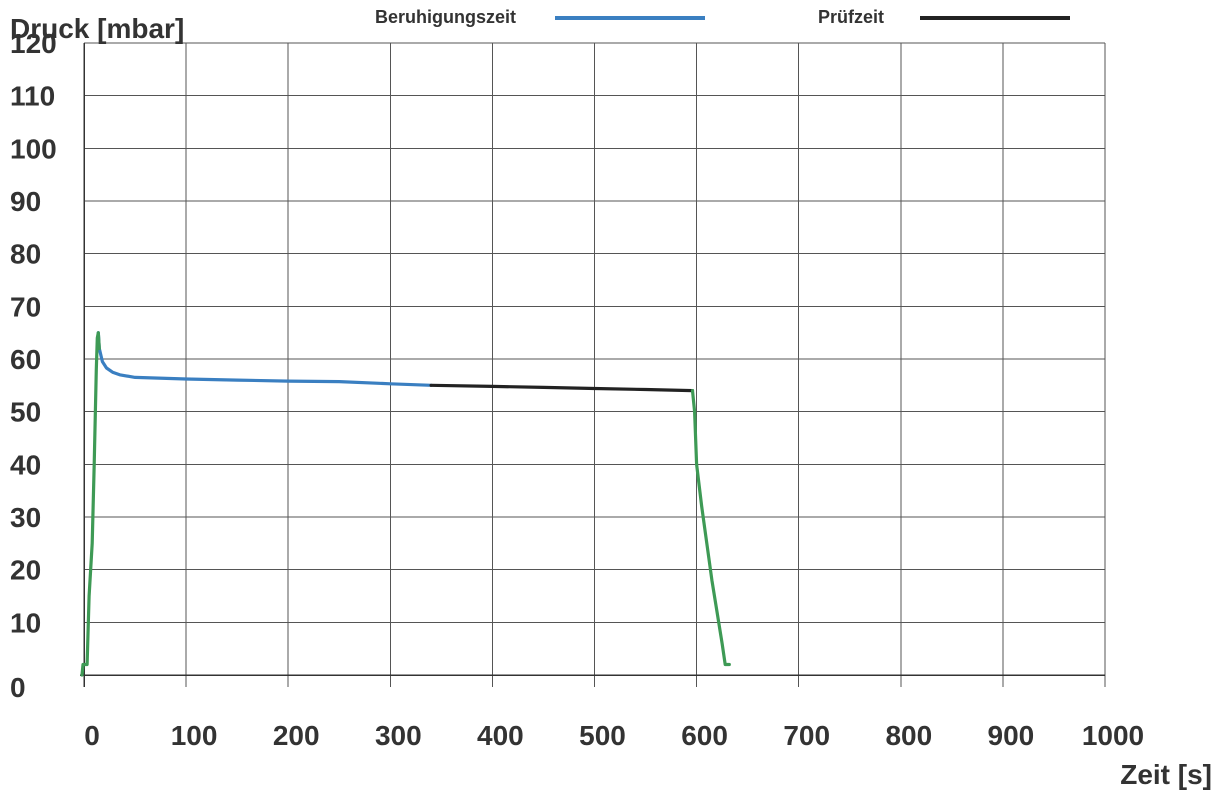 This screenshot has height=791, width=1225. What do you see at coordinates (1011, 735) in the screenshot?
I see `x-tick-label-900: 900` at bounding box center [1011, 735].